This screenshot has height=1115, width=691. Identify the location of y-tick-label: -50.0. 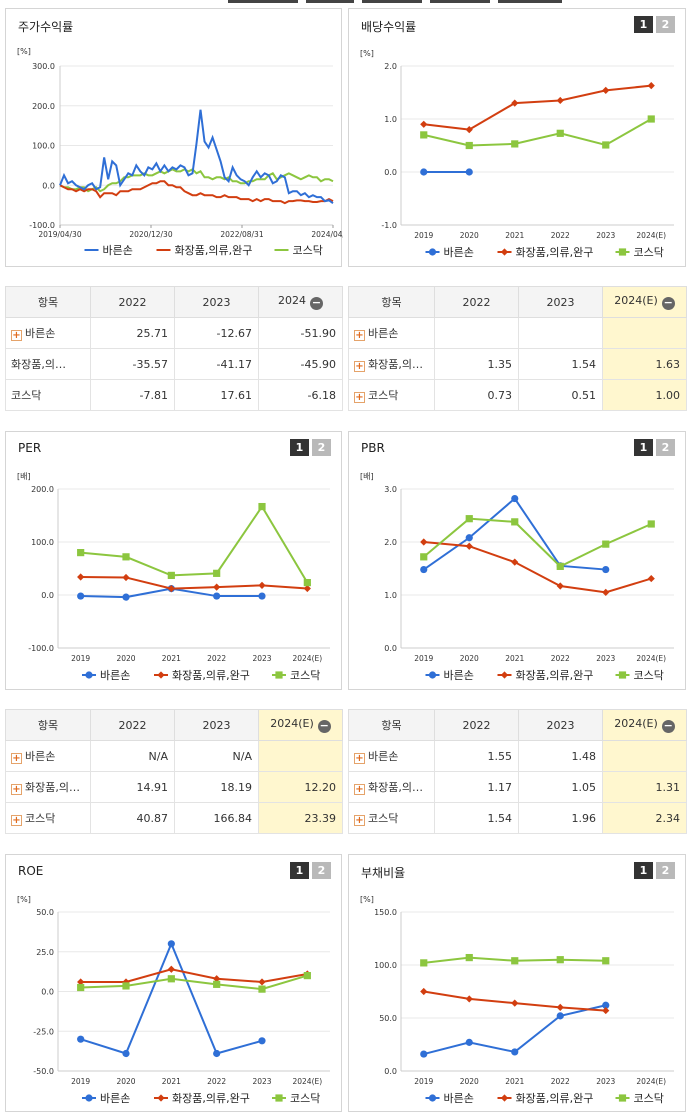
(43, 1071).